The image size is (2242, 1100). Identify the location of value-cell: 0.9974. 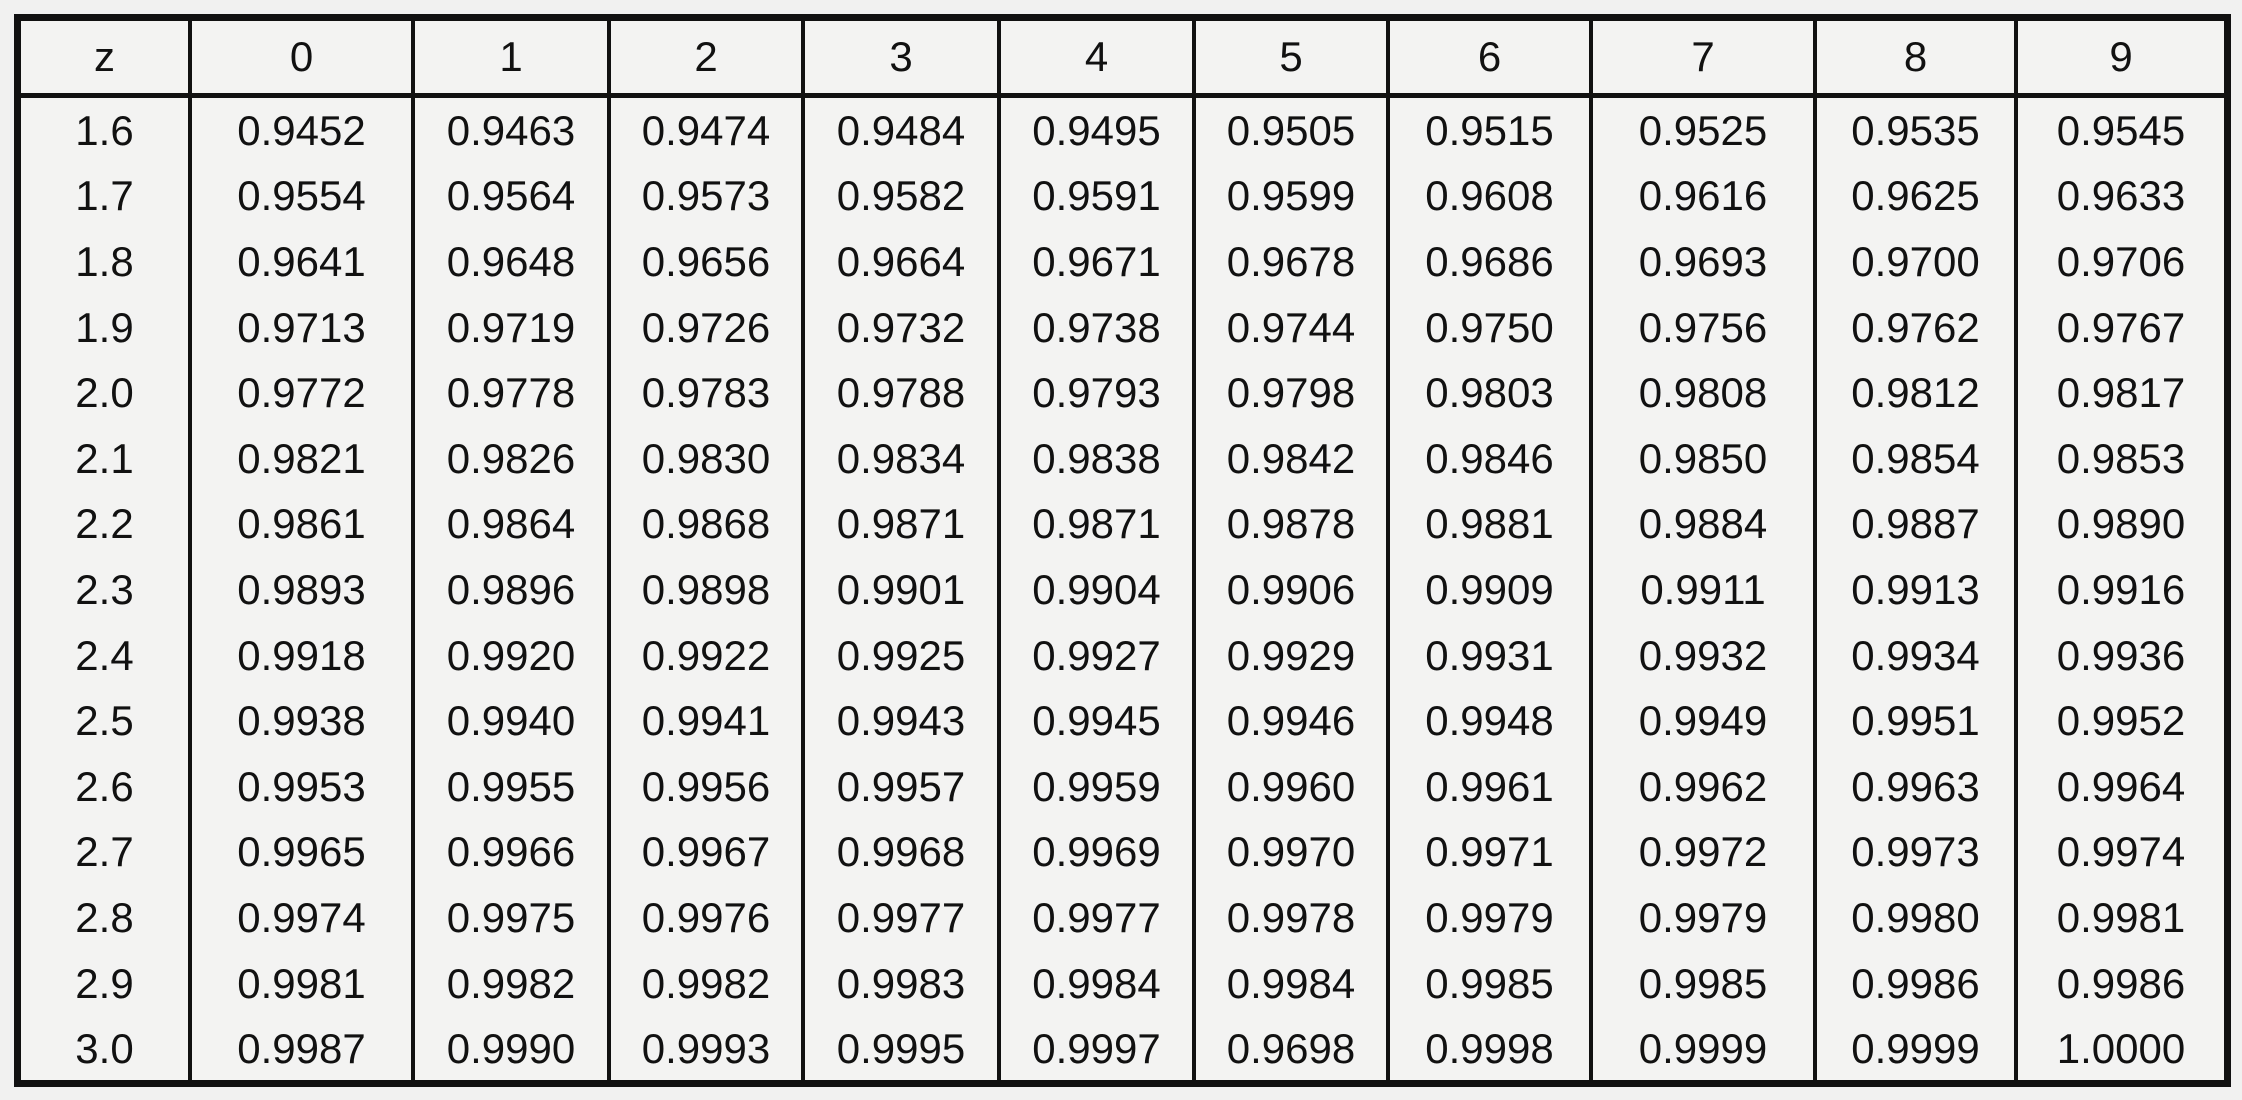
(300, 918).